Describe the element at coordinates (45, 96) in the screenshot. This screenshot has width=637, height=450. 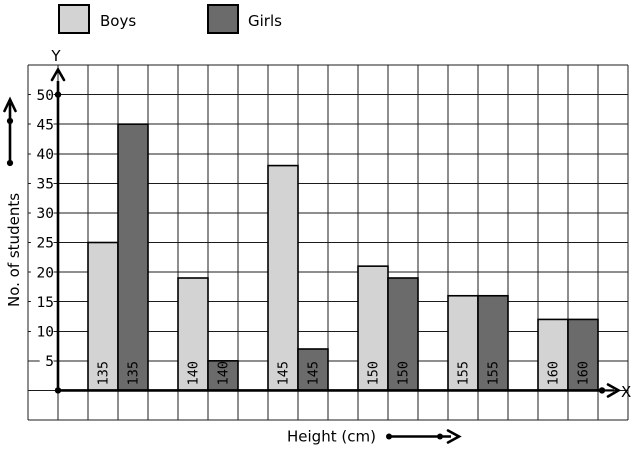
I see `ytick-label-50: 50` at that location.